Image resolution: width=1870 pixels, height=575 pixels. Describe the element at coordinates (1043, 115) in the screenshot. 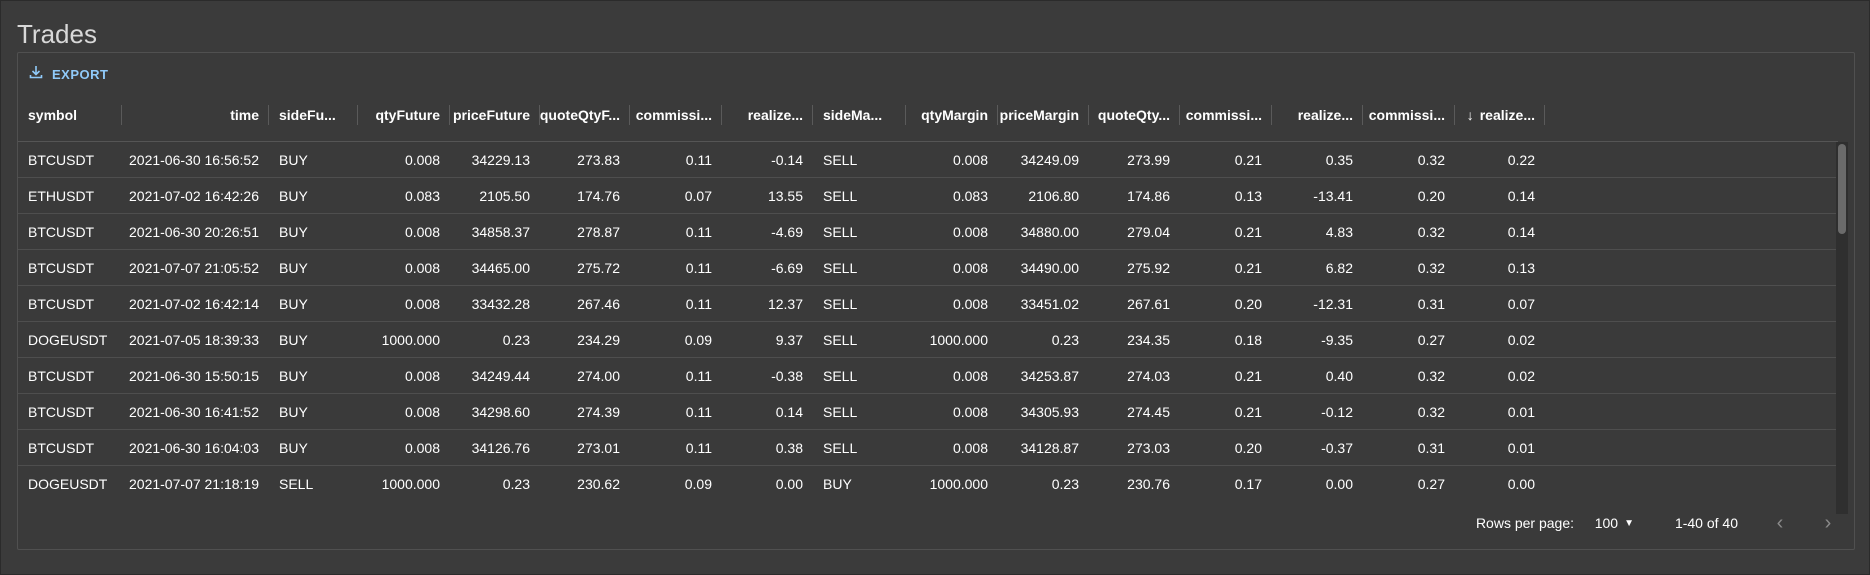

I see `column-header: priceMargin` at that location.